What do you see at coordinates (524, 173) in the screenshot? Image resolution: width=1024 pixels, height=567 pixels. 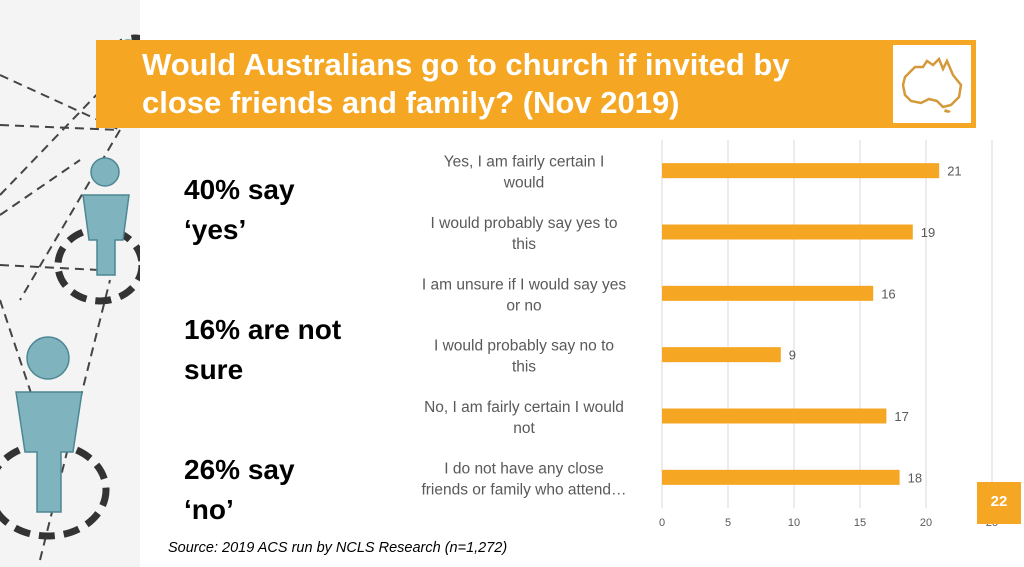 I see `category-label-0: Yes, I am fairly certain I would` at bounding box center [524, 173].